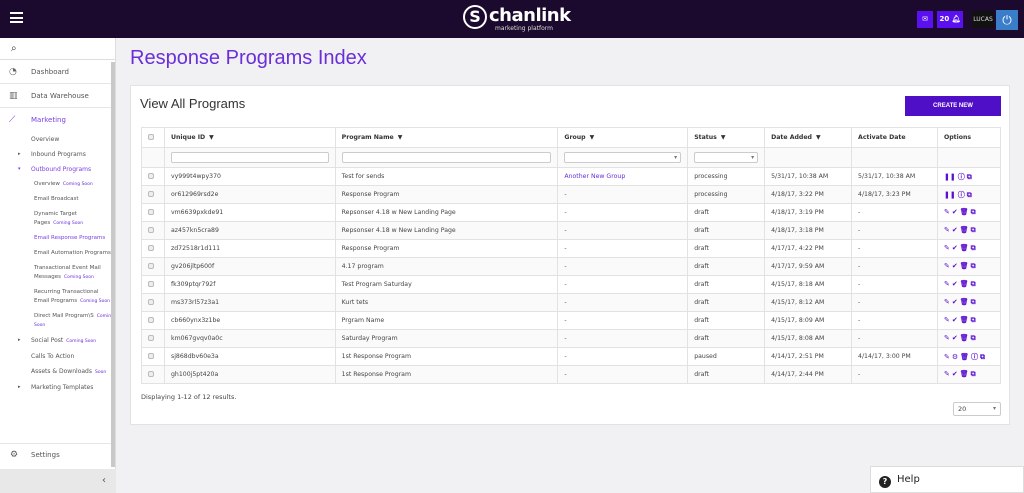 The height and width of the screenshot is (493, 1024). I want to click on user-name: LUCAS, so click(983, 19).